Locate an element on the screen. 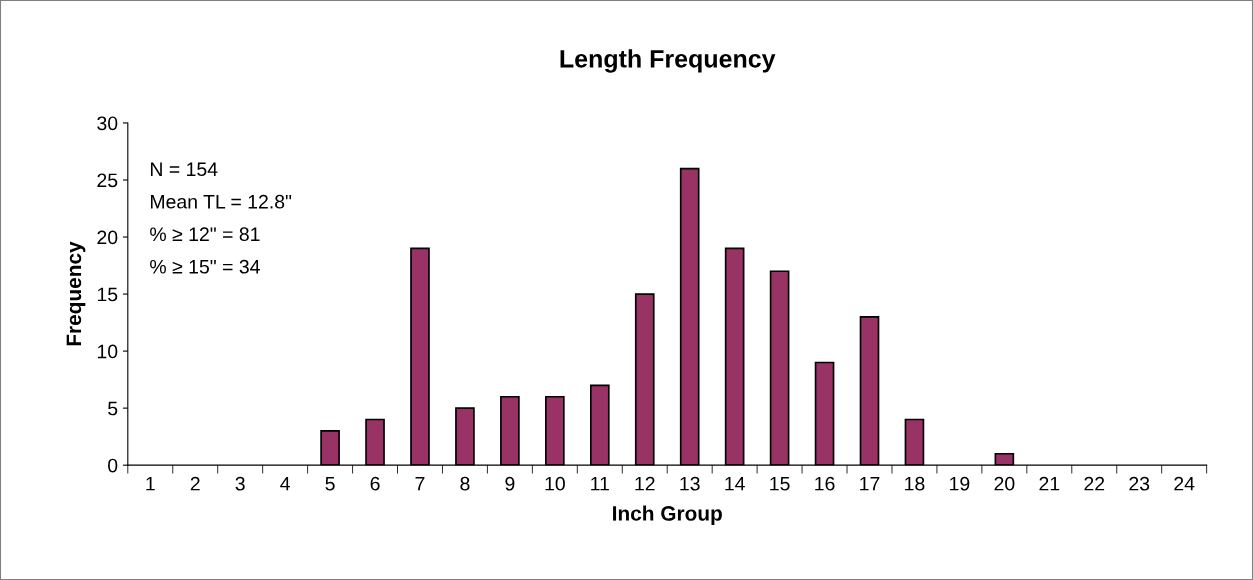  x-tick-label: 4 is located at coordinates (285, 483).